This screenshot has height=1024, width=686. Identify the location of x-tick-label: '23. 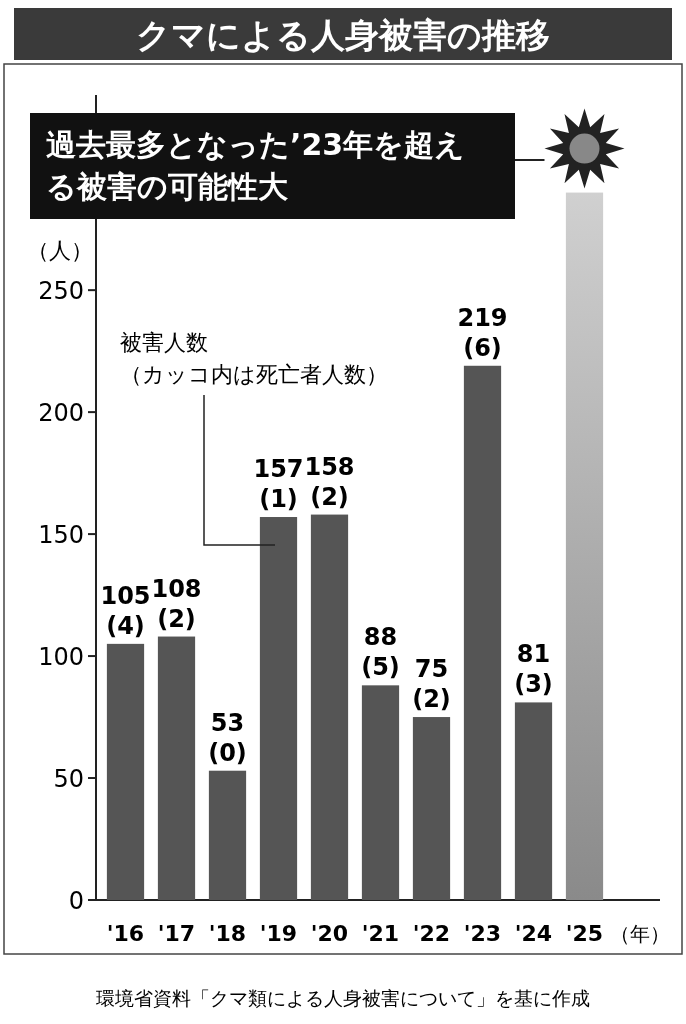
(482, 933).